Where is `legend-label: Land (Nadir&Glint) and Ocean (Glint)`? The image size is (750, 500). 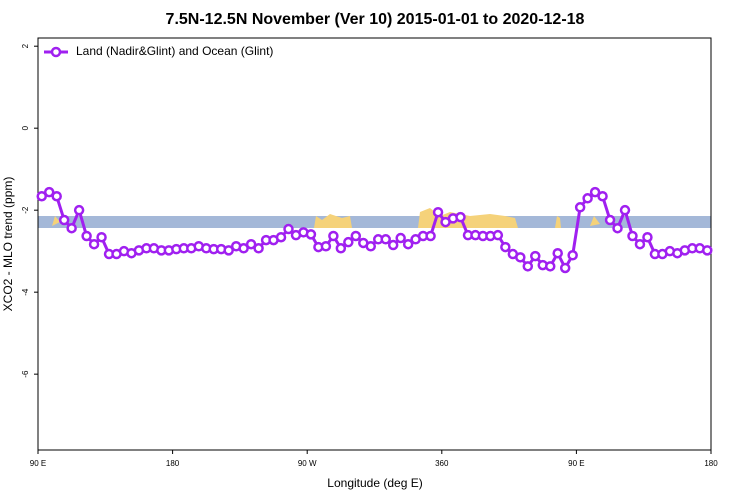
legend-label: Land (Nadir&Glint) and Ocean (Glint) is located at coordinates (174, 51).